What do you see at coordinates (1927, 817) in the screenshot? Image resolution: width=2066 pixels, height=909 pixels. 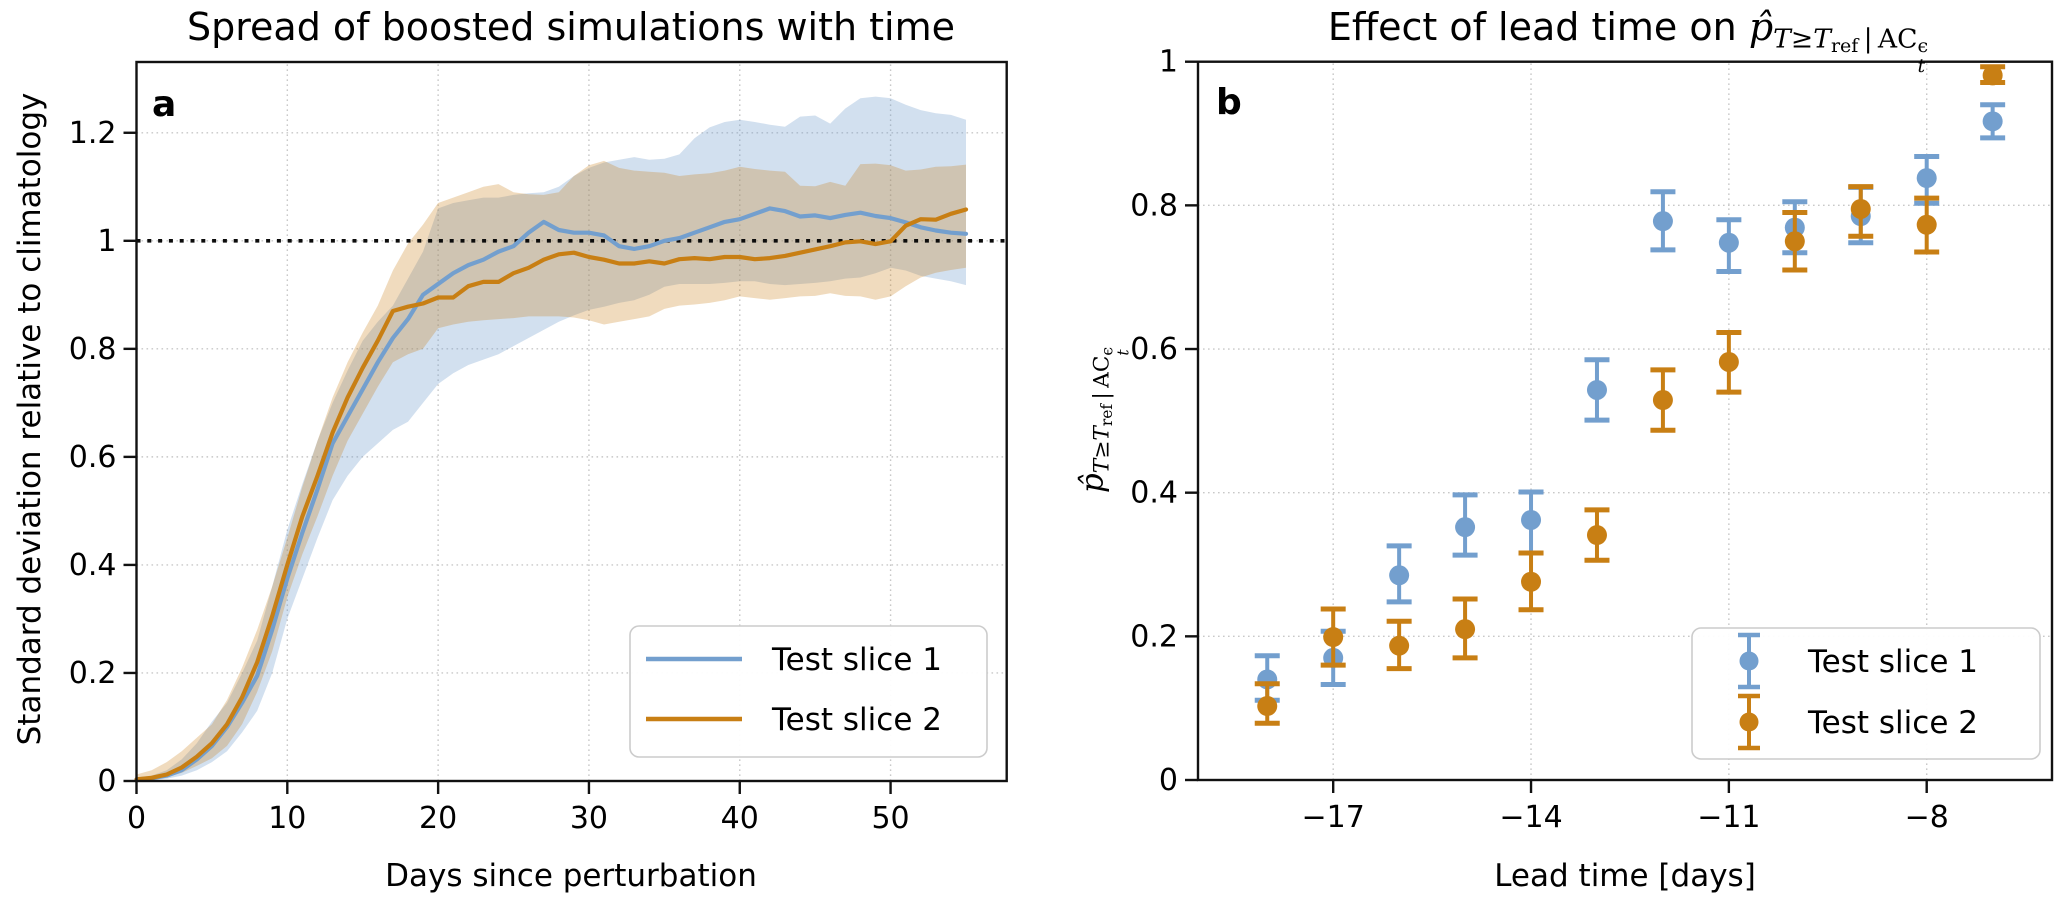 I see `x-tick-label: −8` at bounding box center [1927, 817].